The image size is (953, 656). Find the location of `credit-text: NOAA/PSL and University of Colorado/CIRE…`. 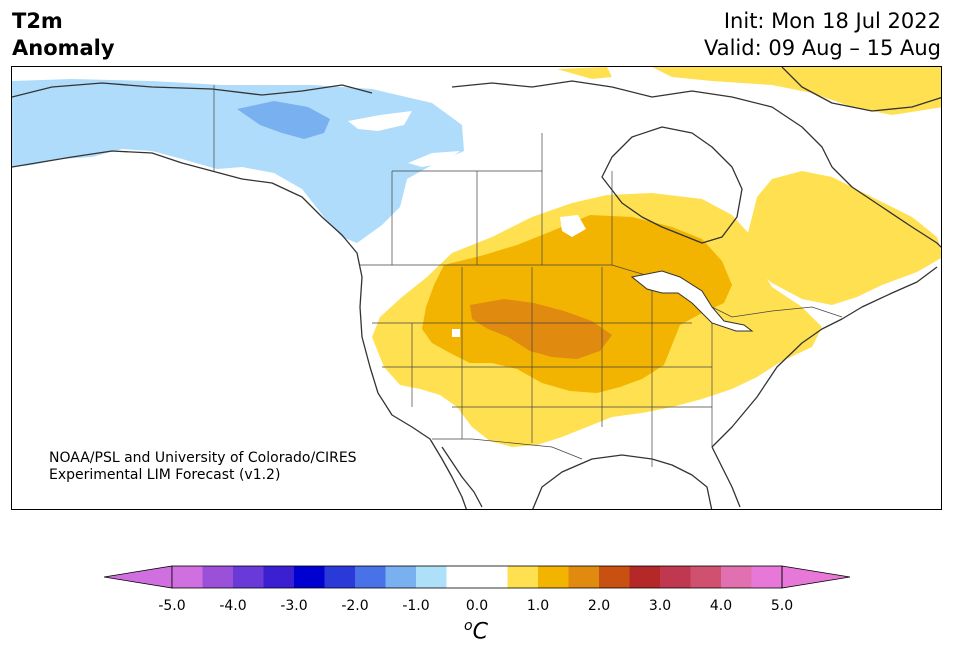

credit-text: NOAA/PSL and University of Colorado/CIRE… is located at coordinates (203, 467).